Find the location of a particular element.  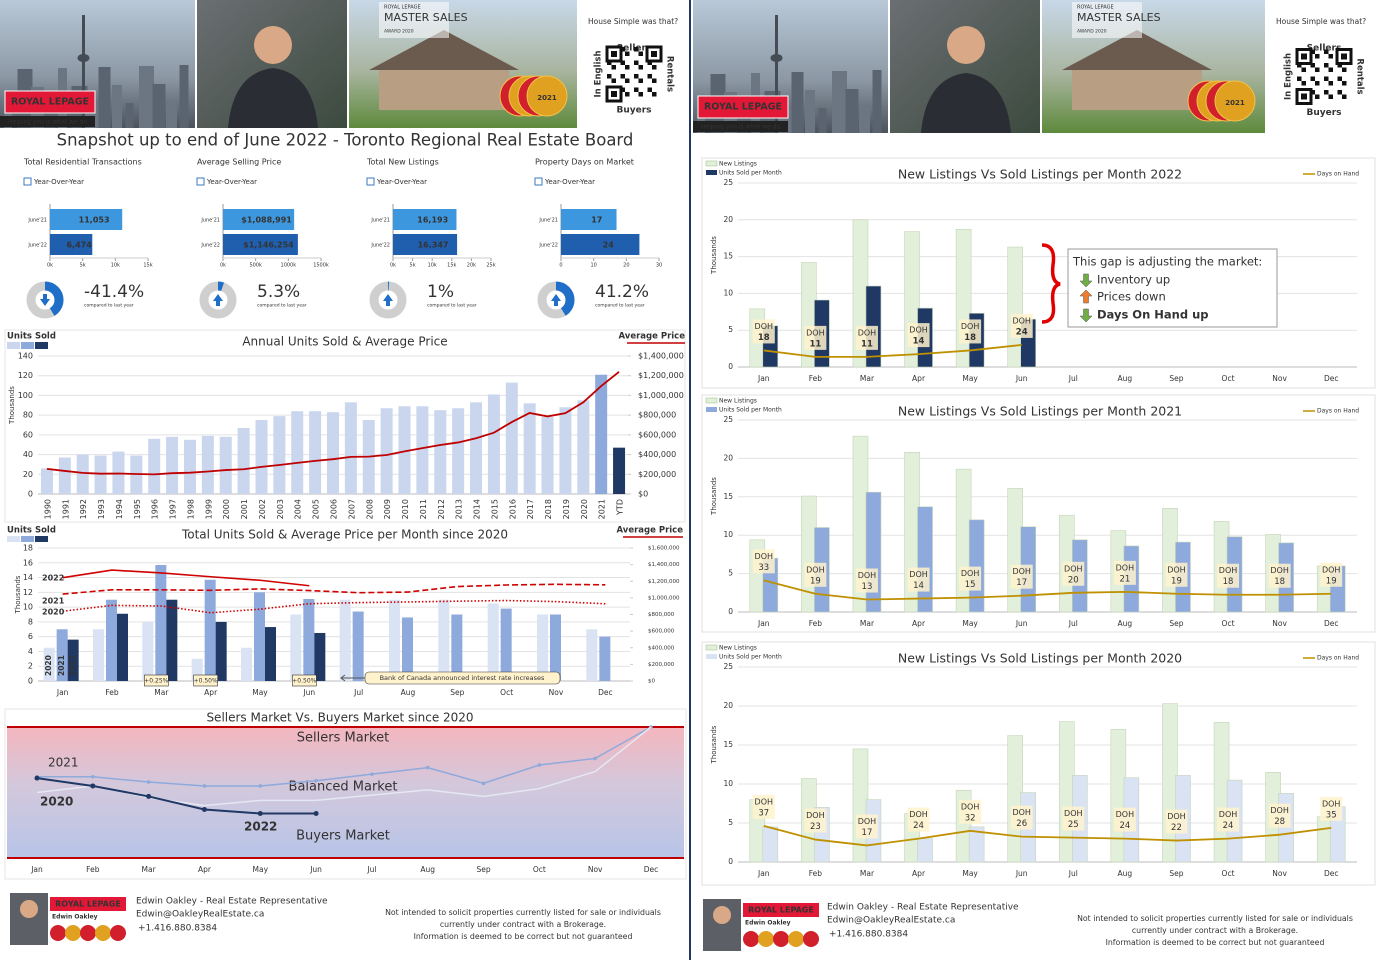

award-box is located at coordinates (414, 20).